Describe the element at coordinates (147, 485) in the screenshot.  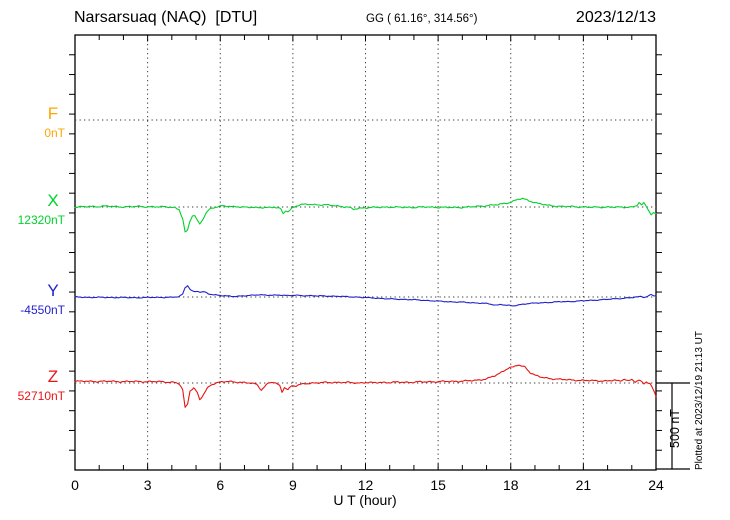
I see `x-tick-label: 3` at that location.